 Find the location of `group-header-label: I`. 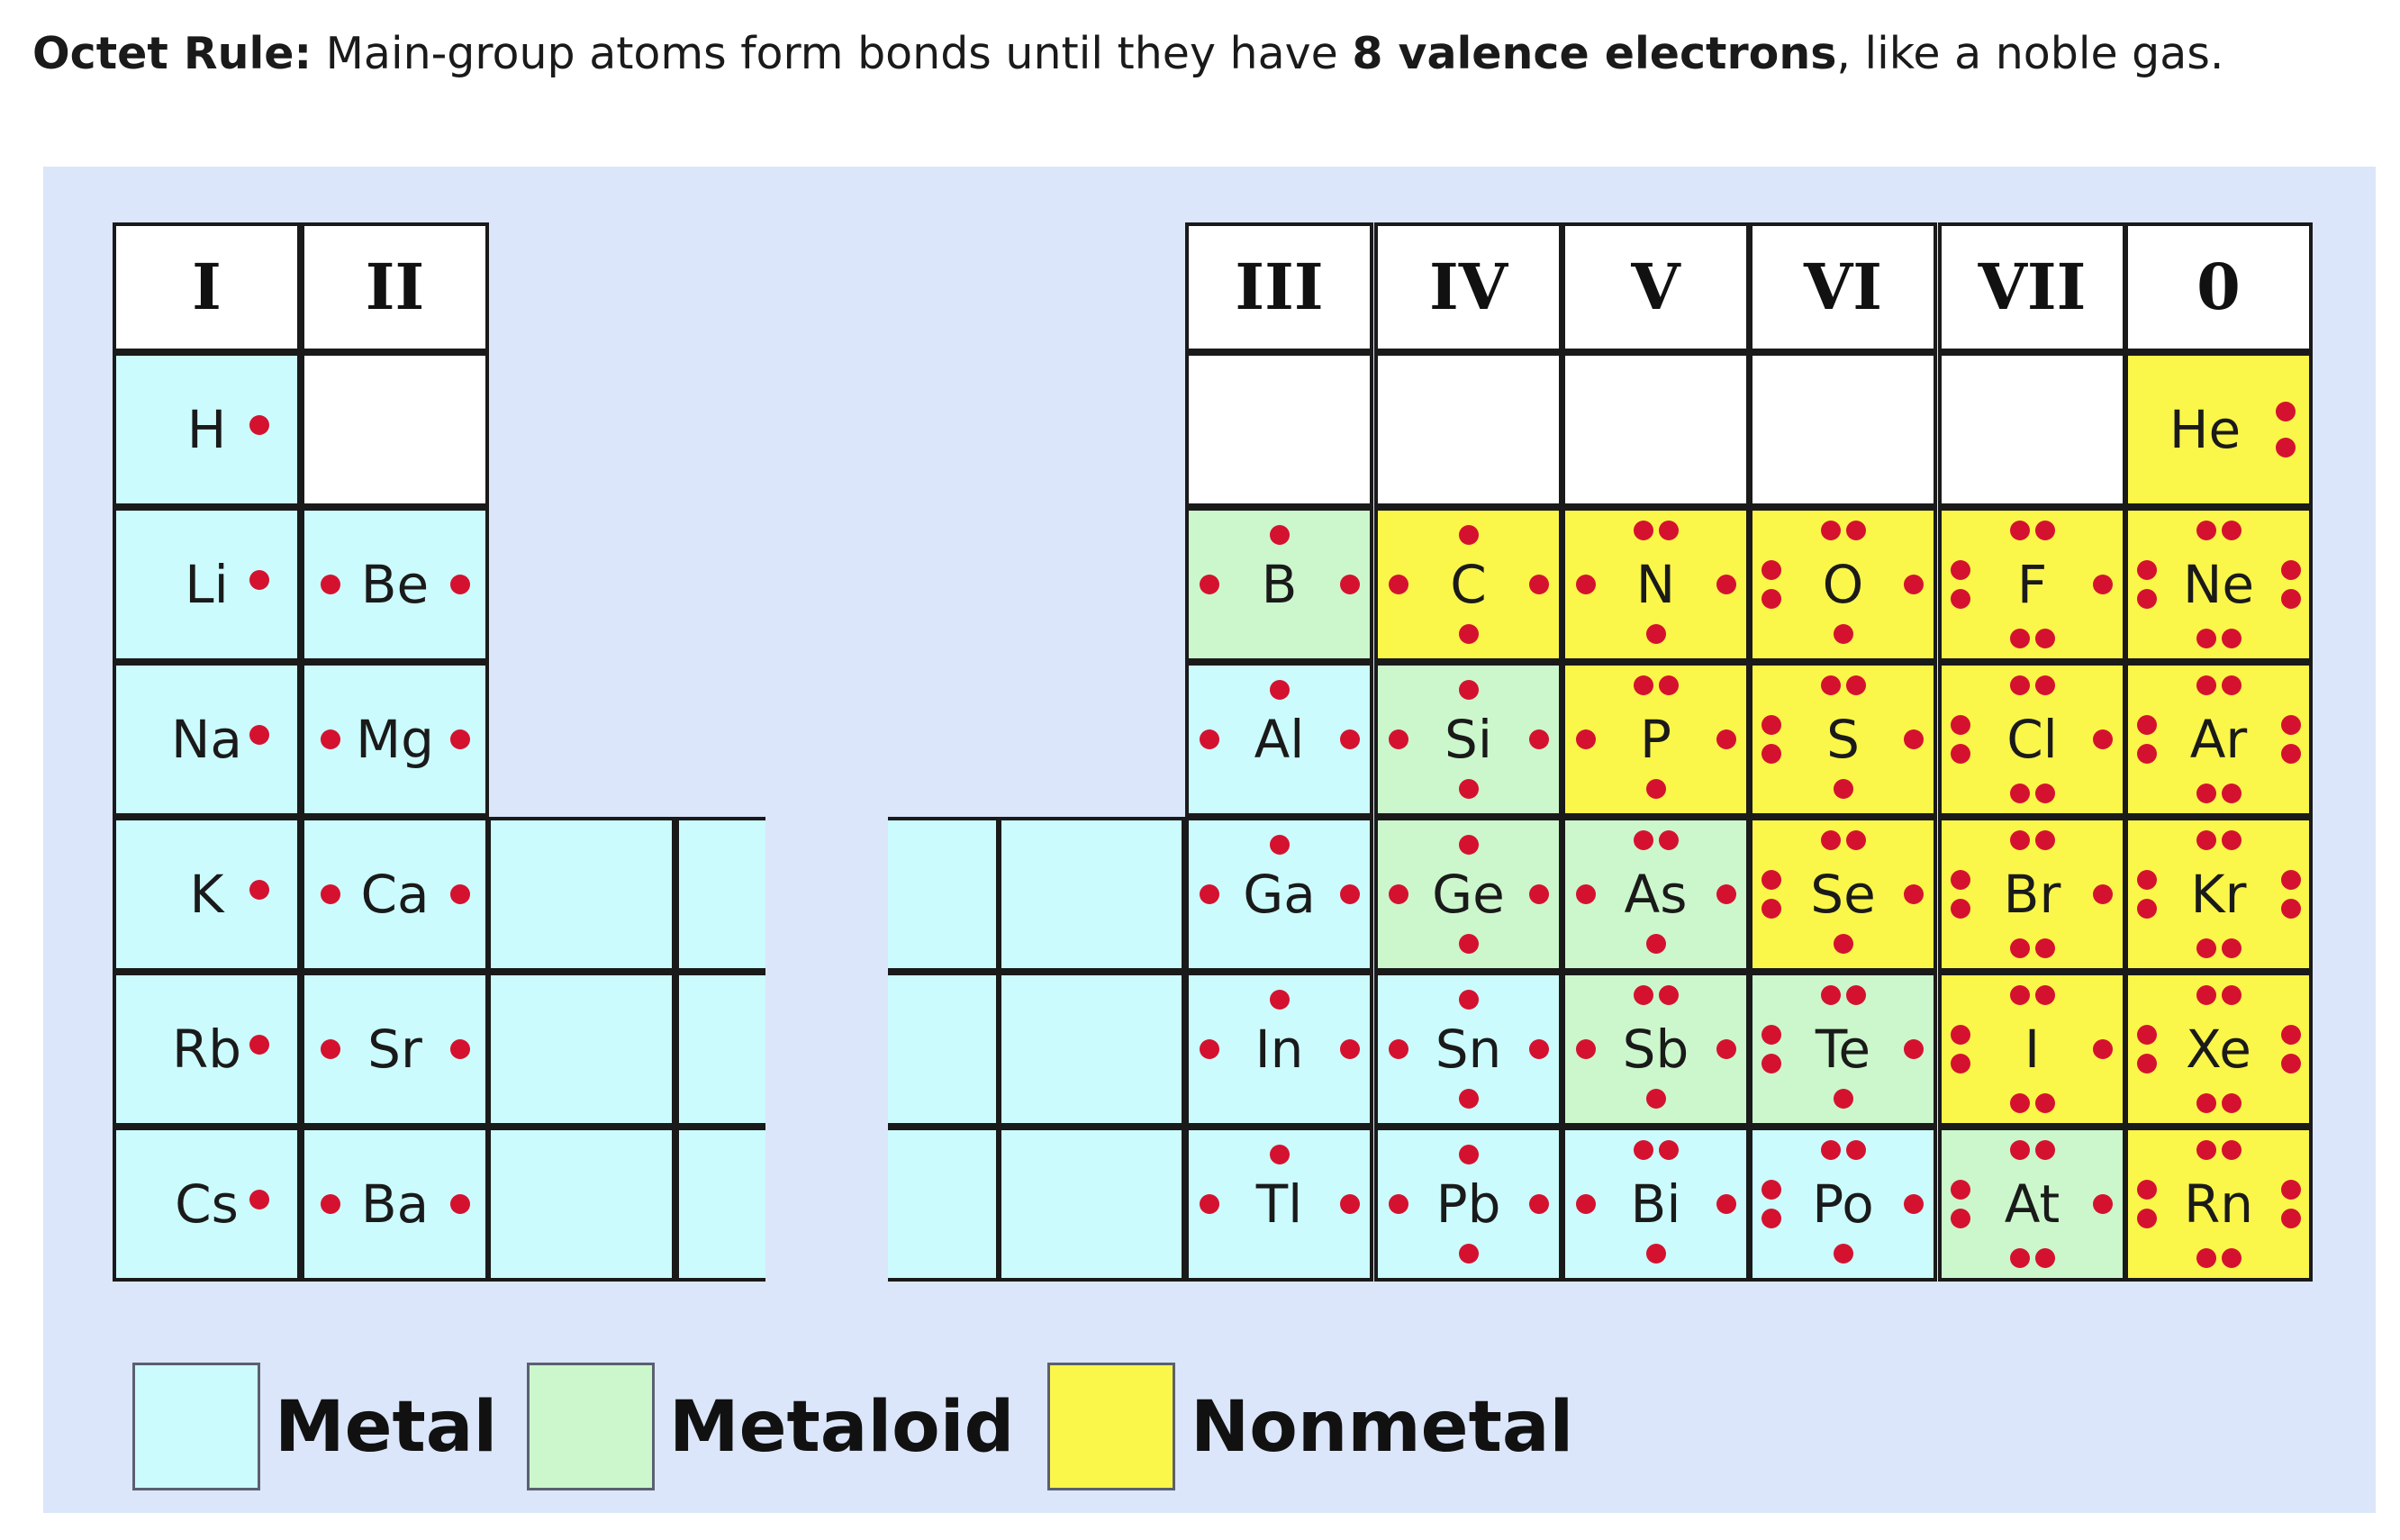

group-header-label: I is located at coordinates (207, 286).